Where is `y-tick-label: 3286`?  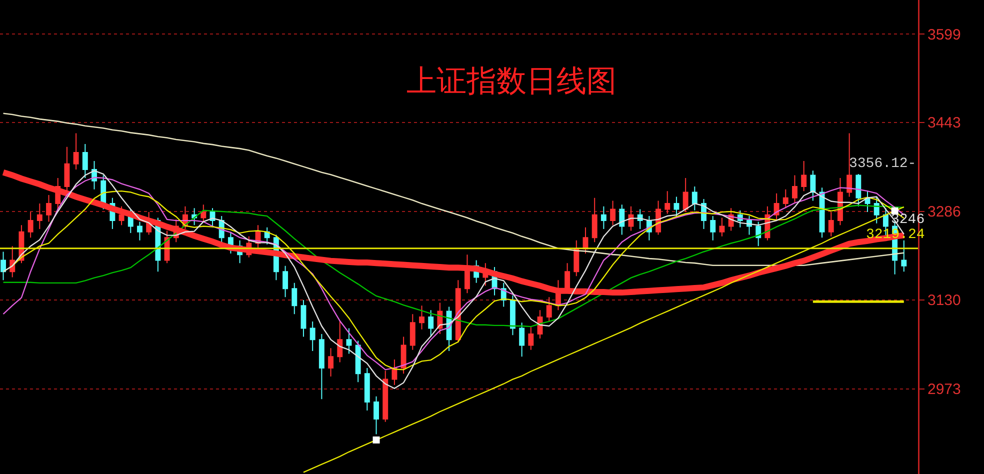
y-tick-label: 3286 is located at coordinates (944, 212).